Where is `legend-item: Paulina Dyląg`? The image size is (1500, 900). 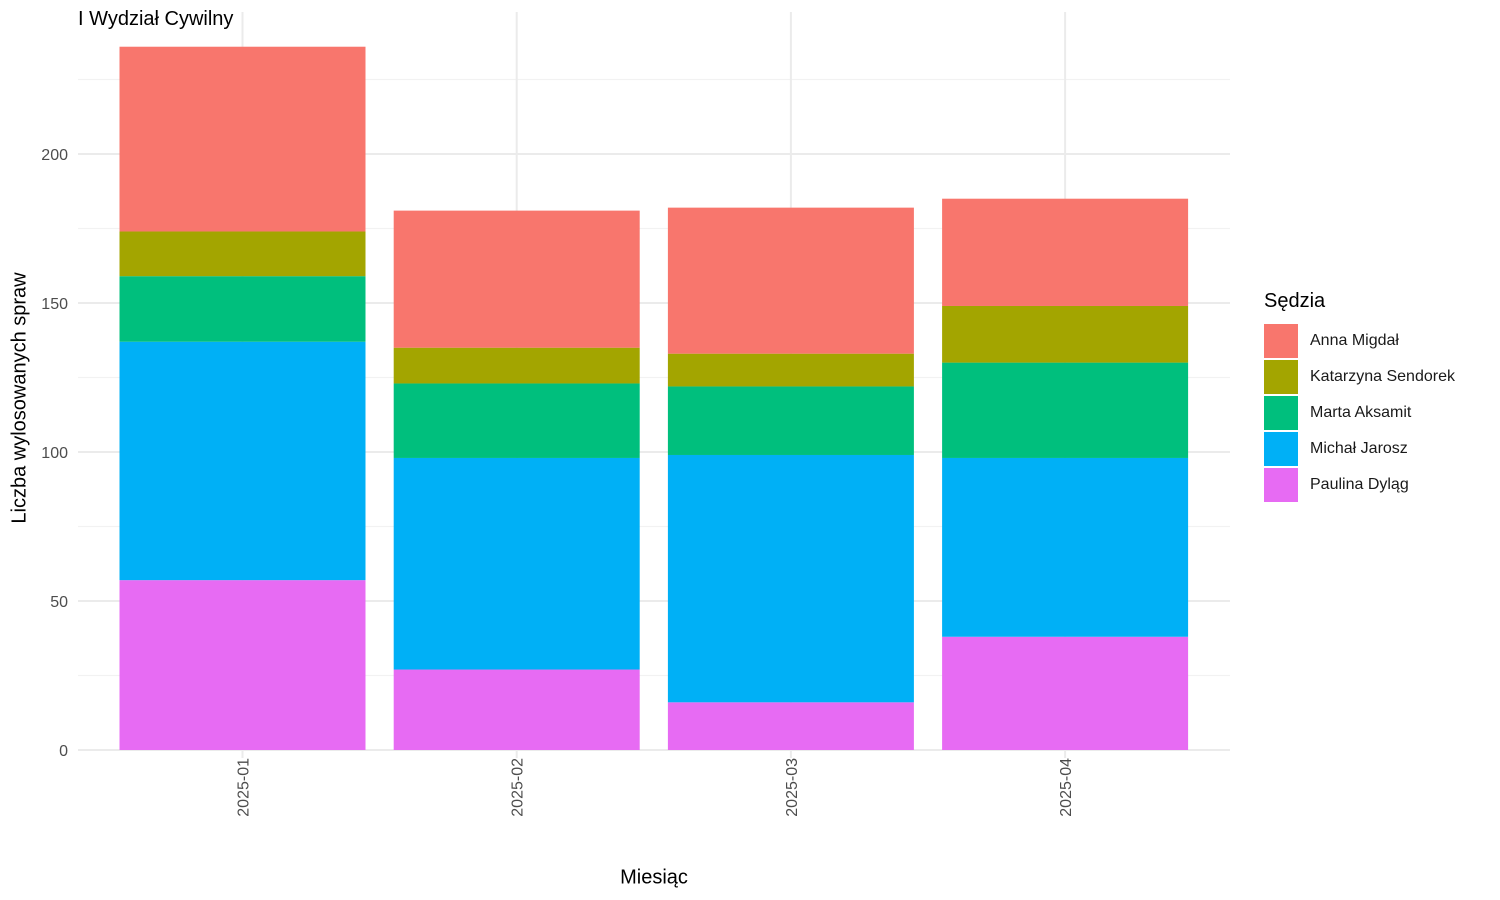 legend-item: Paulina Dyląg is located at coordinates (1359, 485).